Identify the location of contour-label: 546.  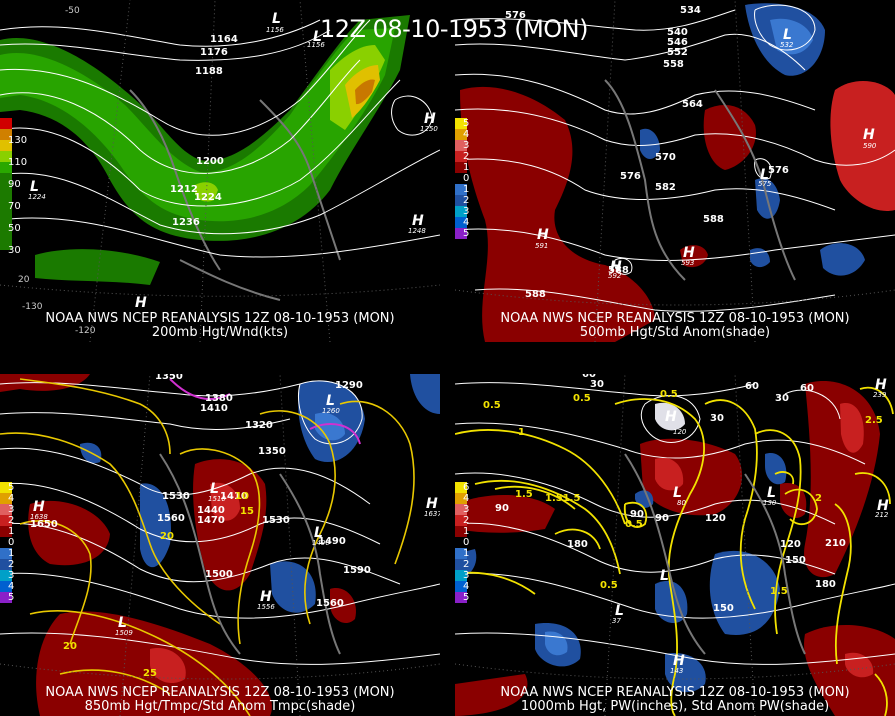
(677, 42).